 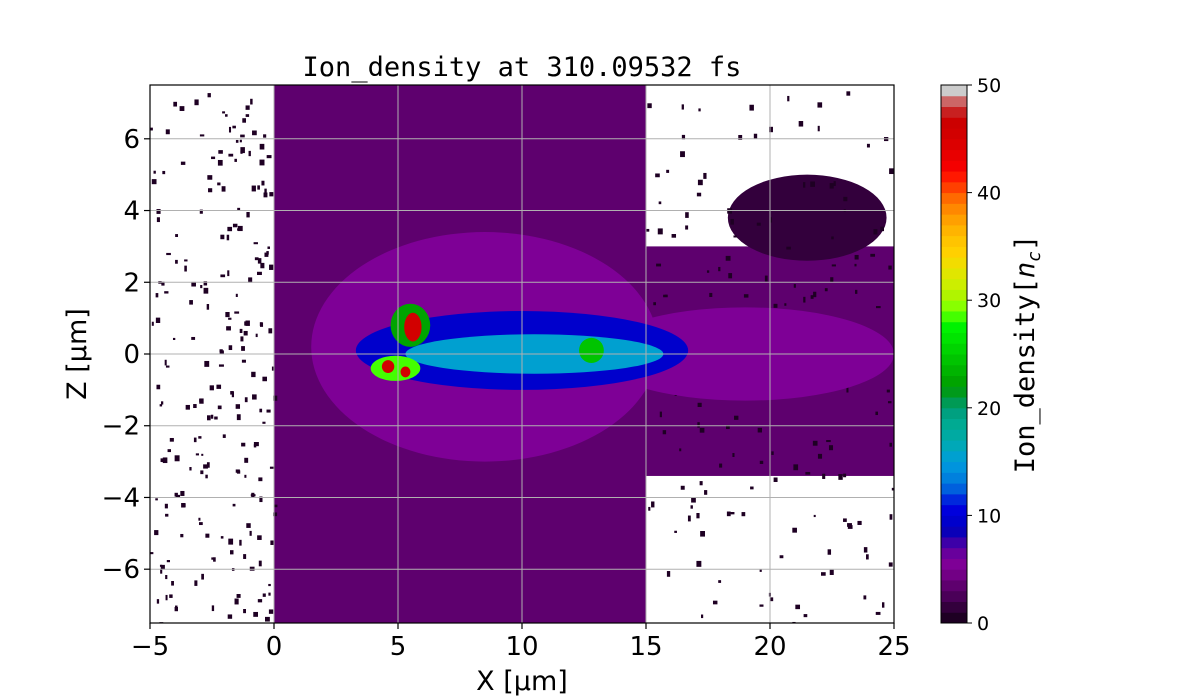 I want to click on y-tick-label: 6, so click(x=131, y=140).